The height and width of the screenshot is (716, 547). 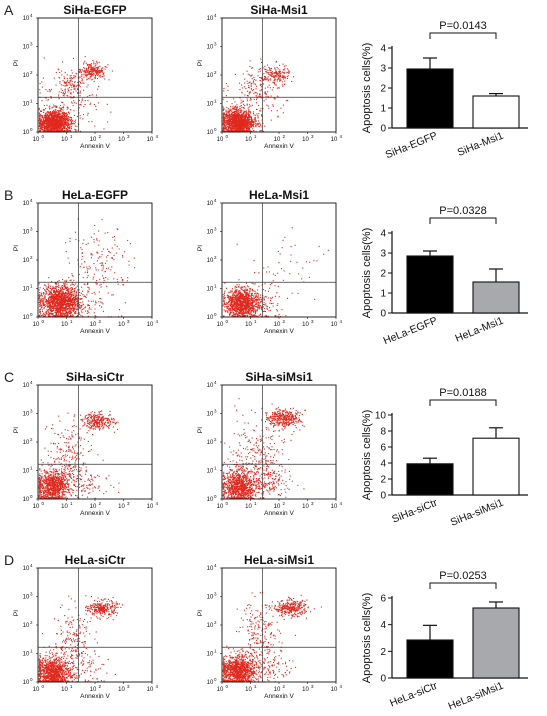 What do you see at coordinates (279, 377) in the screenshot?
I see `flow-plot-title: SiHa-siMsi1` at bounding box center [279, 377].